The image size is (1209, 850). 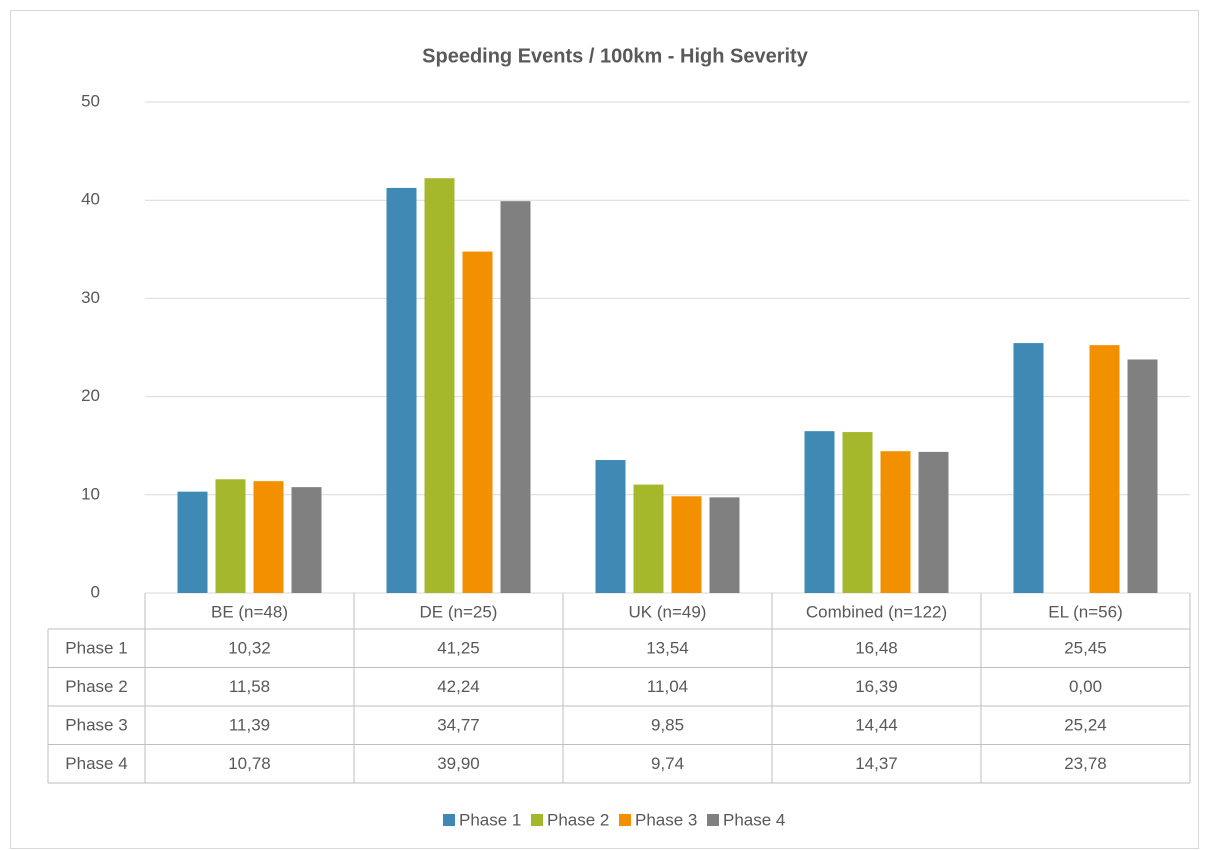 I want to click on table-cell: 9,85, so click(x=667, y=725).